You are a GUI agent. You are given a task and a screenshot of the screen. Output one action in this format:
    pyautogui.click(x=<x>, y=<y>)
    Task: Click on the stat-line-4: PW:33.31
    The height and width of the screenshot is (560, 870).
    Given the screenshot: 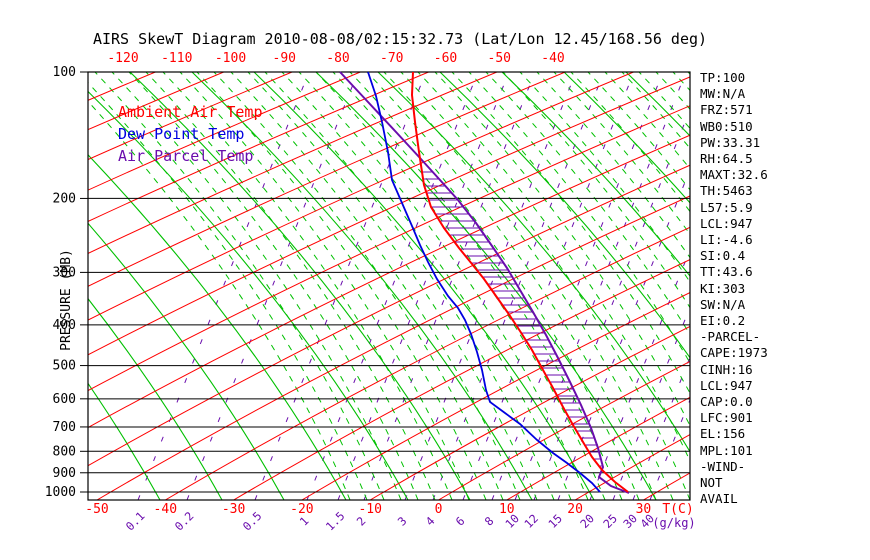 What is the action you would take?
    pyautogui.click(x=730, y=142)
    